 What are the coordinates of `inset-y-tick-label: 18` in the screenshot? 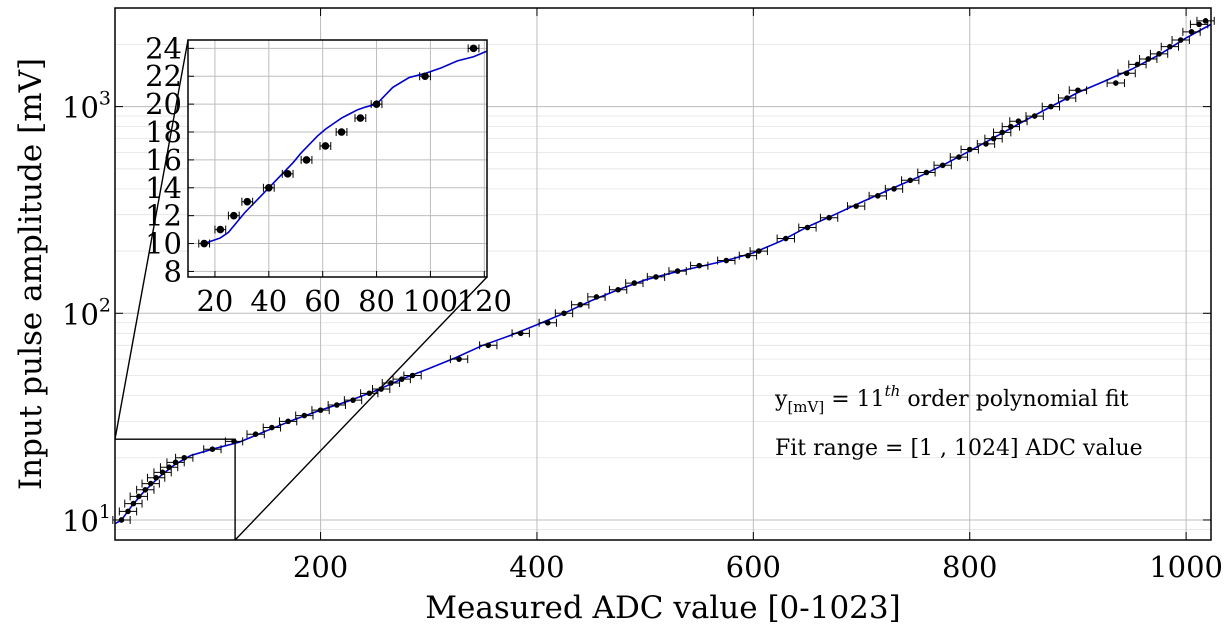 It's located at (163, 132).